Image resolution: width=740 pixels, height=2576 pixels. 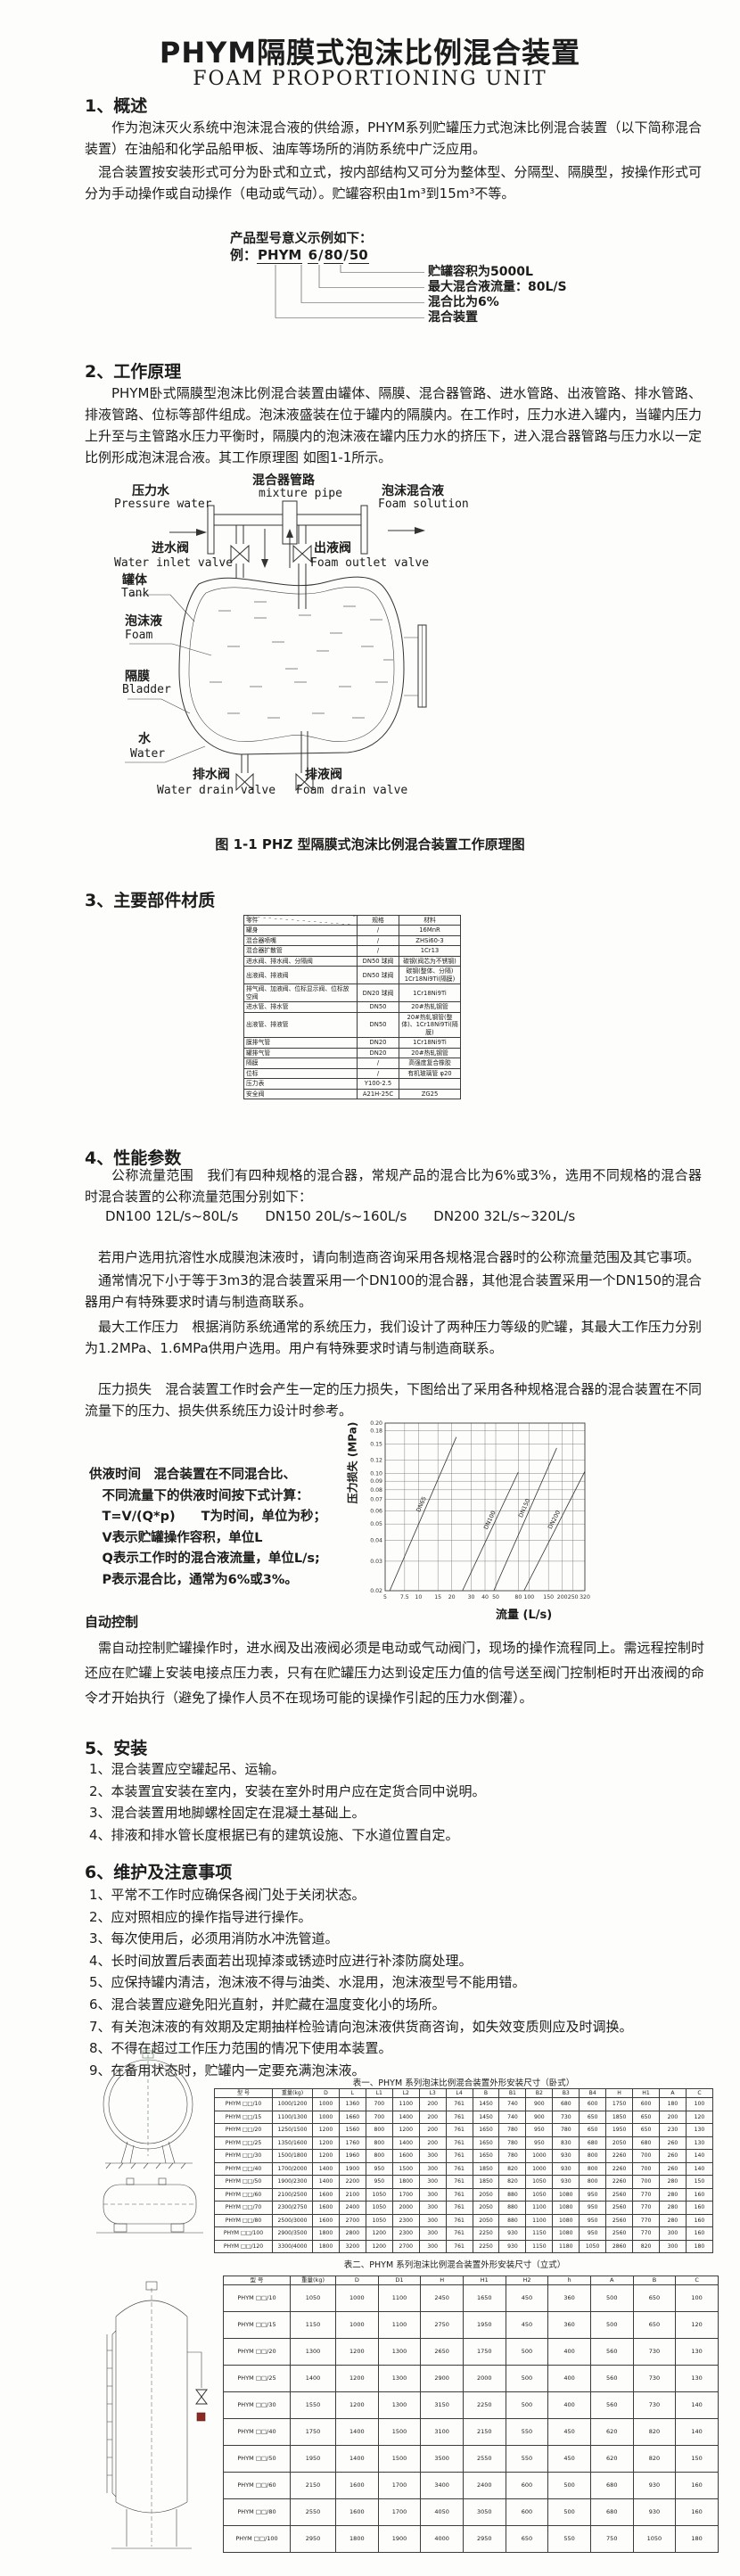 What do you see at coordinates (646, 2208) in the screenshot?
I see `table-cell: 770` at bounding box center [646, 2208].